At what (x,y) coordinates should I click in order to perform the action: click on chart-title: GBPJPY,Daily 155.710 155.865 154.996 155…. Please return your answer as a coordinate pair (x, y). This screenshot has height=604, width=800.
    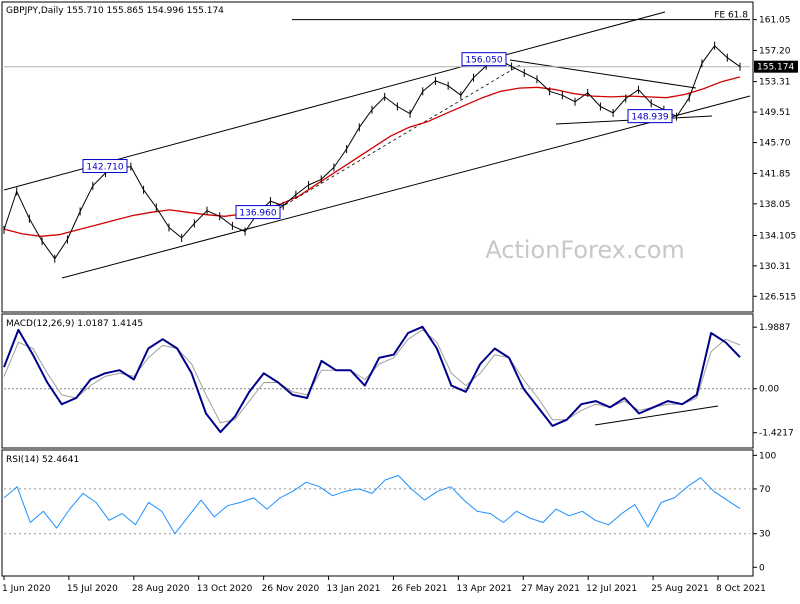
    Looking at the image, I should click on (115, 11).